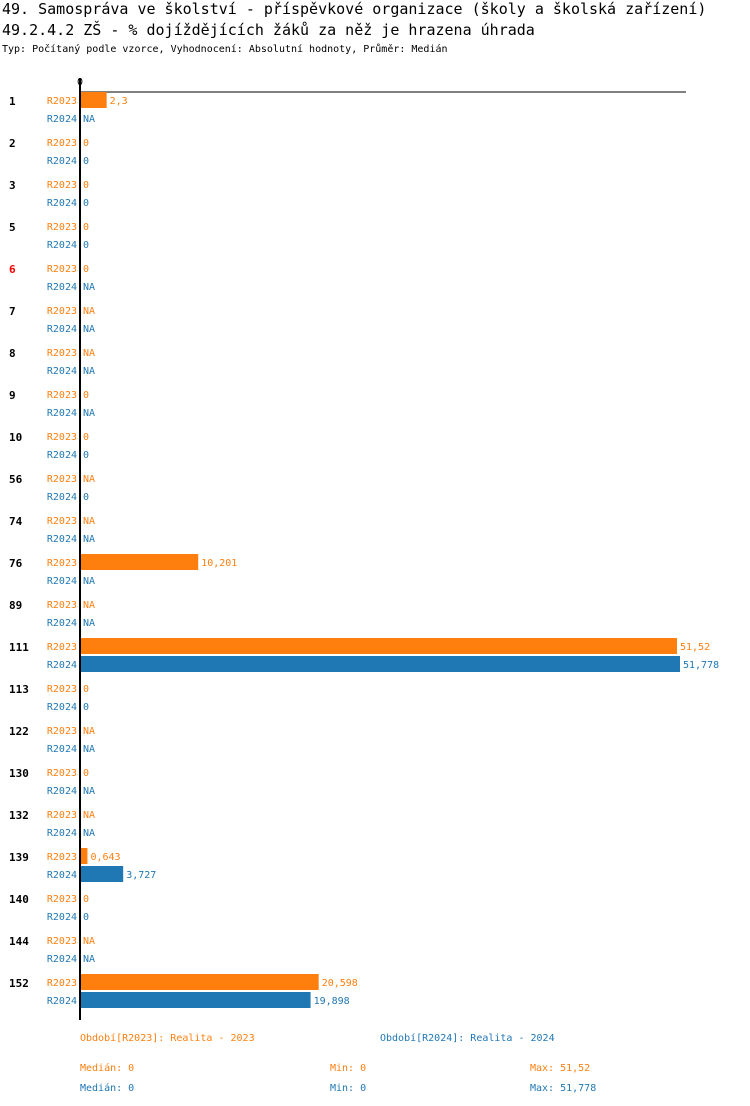 The image size is (750, 1106). Describe the element at coordinates (15, 437) in the screenshot. I see `category-label: 10` at that location.